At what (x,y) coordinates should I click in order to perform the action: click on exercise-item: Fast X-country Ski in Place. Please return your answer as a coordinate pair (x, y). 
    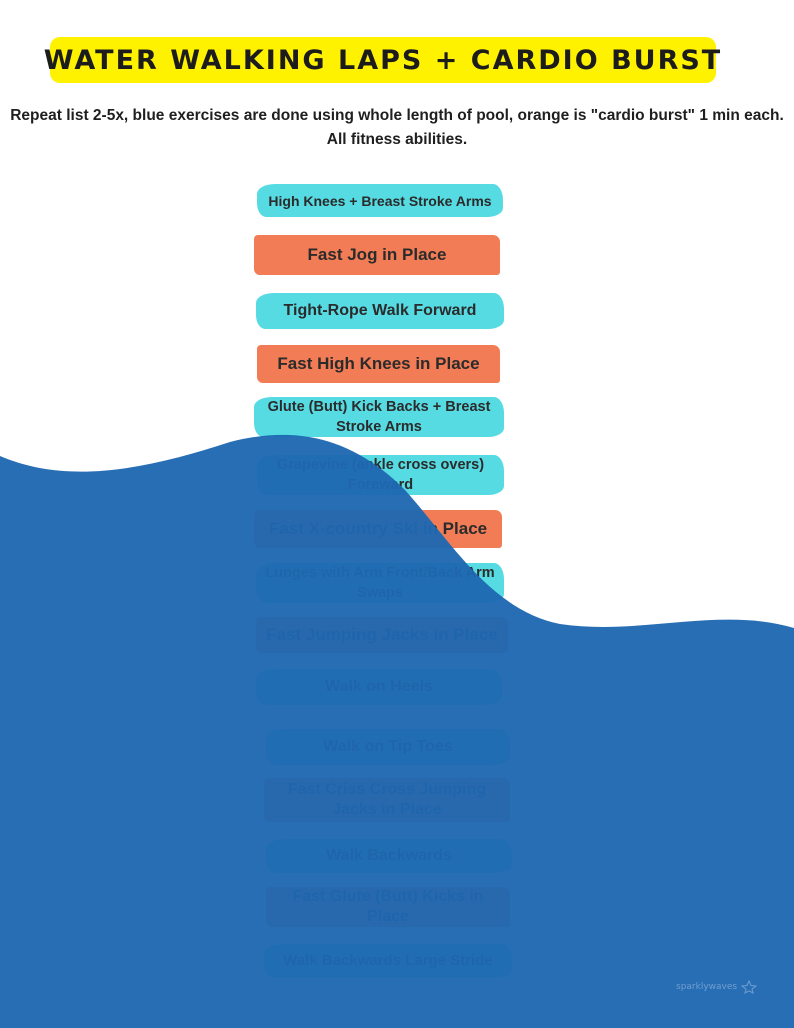
    Looking at the image, I should click on (378, 529).